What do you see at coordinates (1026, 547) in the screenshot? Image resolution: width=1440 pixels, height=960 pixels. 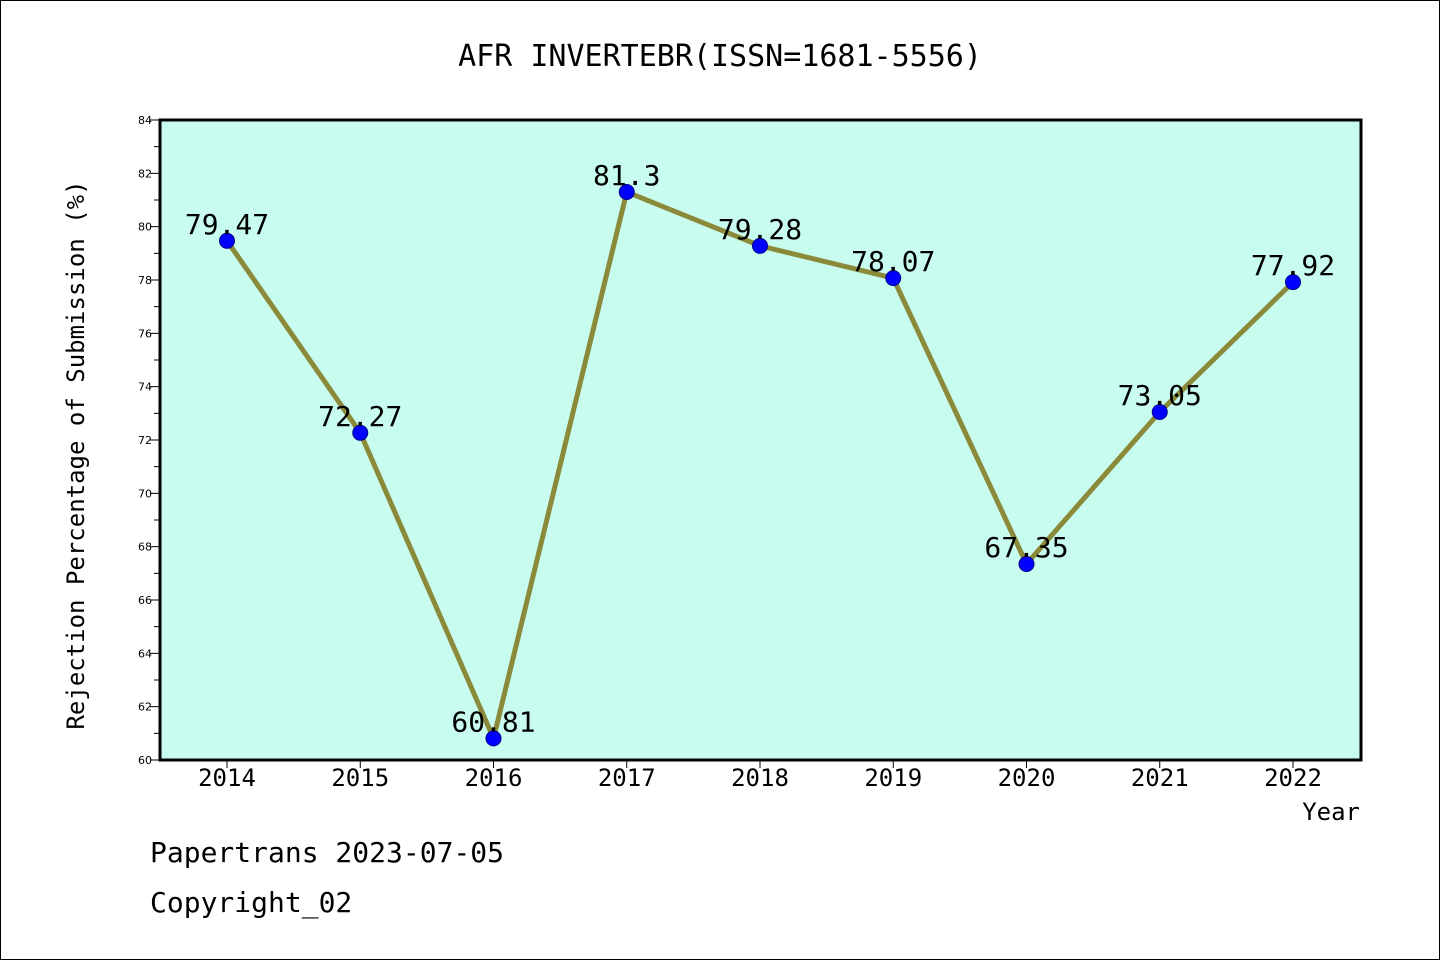 I see `data-label: 67.35` at bounding box center [1026, 547].